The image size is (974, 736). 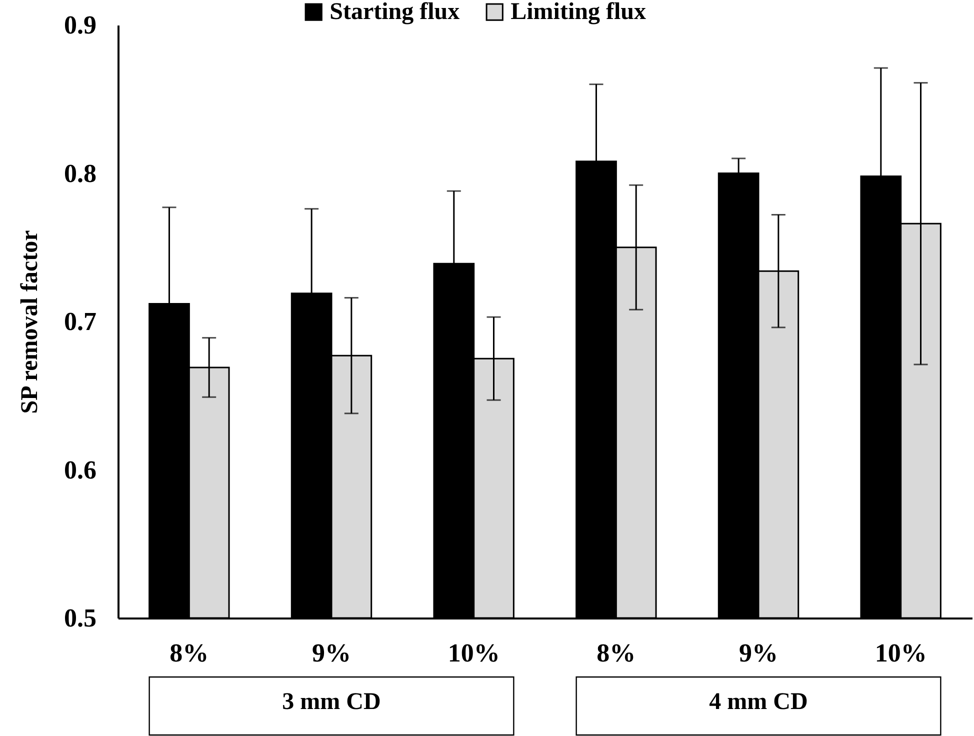 What do you see at coordinates (578, 12) in the screenshot?
I see `legend-label: Limiting flux` at bounding box center [578, 12].